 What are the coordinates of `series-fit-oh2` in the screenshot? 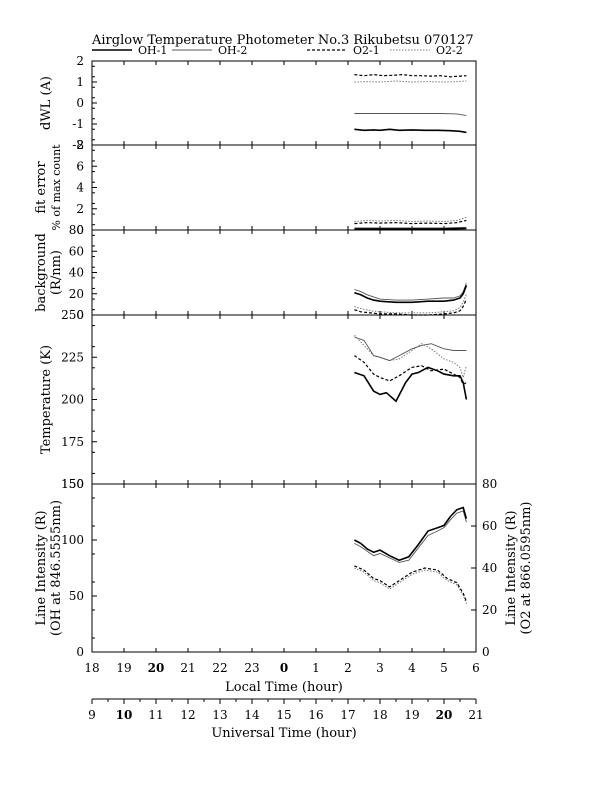 It's located at (410, 227).